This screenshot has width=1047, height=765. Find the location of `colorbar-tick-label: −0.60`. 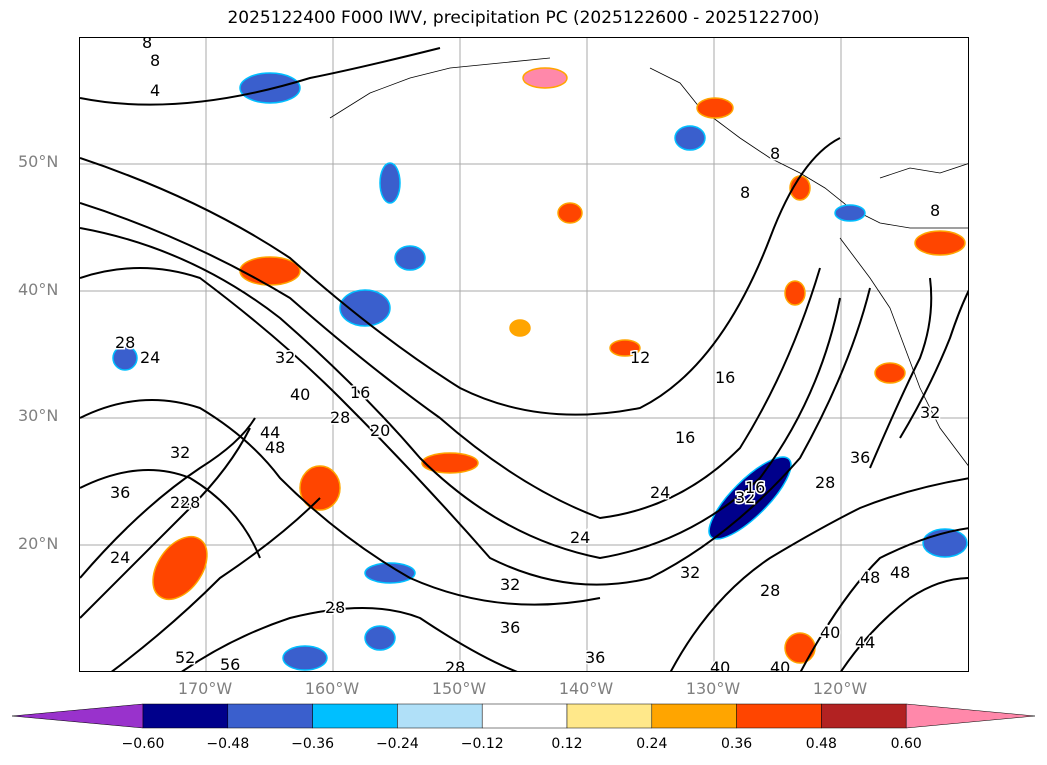

colorbar-tick-label: −0.60 is located at coordinates (143, 744).